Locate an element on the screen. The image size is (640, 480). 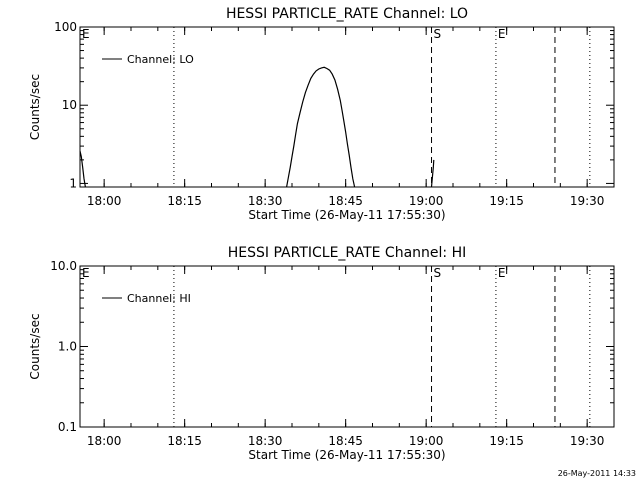
y-tick-label: 100 is located at coordinates (65, 27).